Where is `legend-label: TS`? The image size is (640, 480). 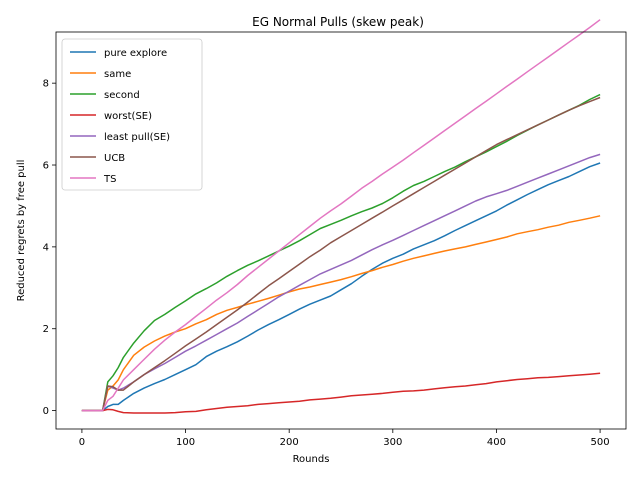
legend-label: TS is located at coordinates (109, 179).